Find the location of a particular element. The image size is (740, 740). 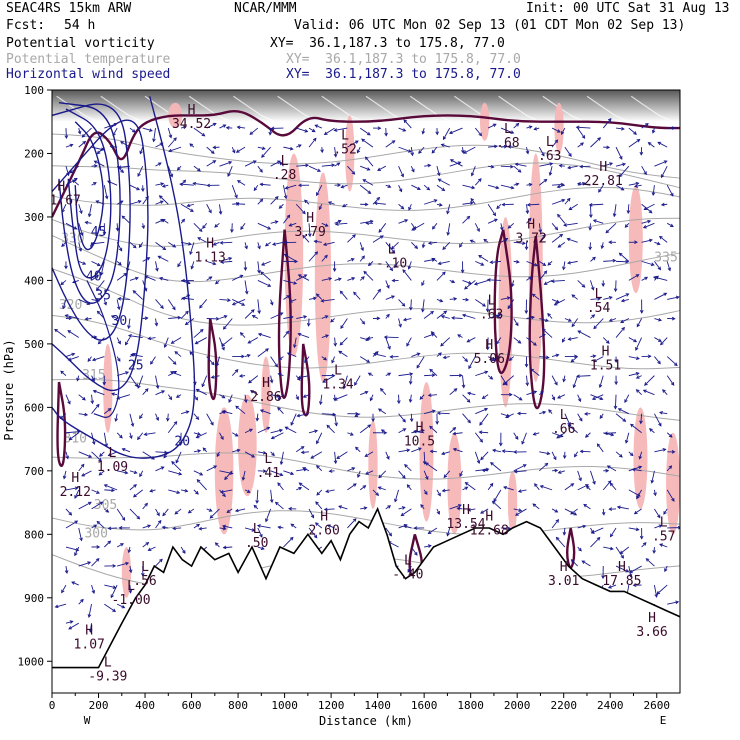

wind-speed-contour-label: 35 is located at coordinates (103, 295).